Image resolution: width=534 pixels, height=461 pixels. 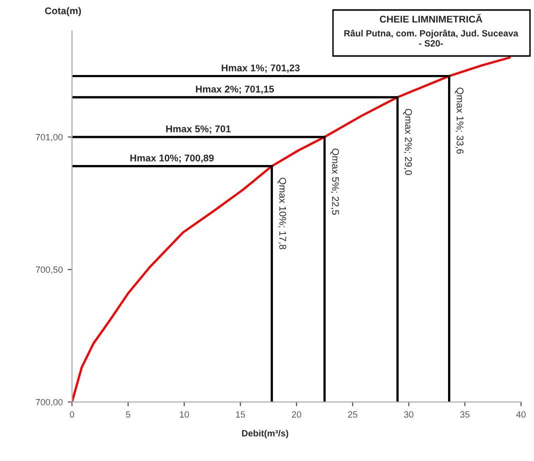 I want to click on x-tick-label: 15, so click(x=241, y=414).